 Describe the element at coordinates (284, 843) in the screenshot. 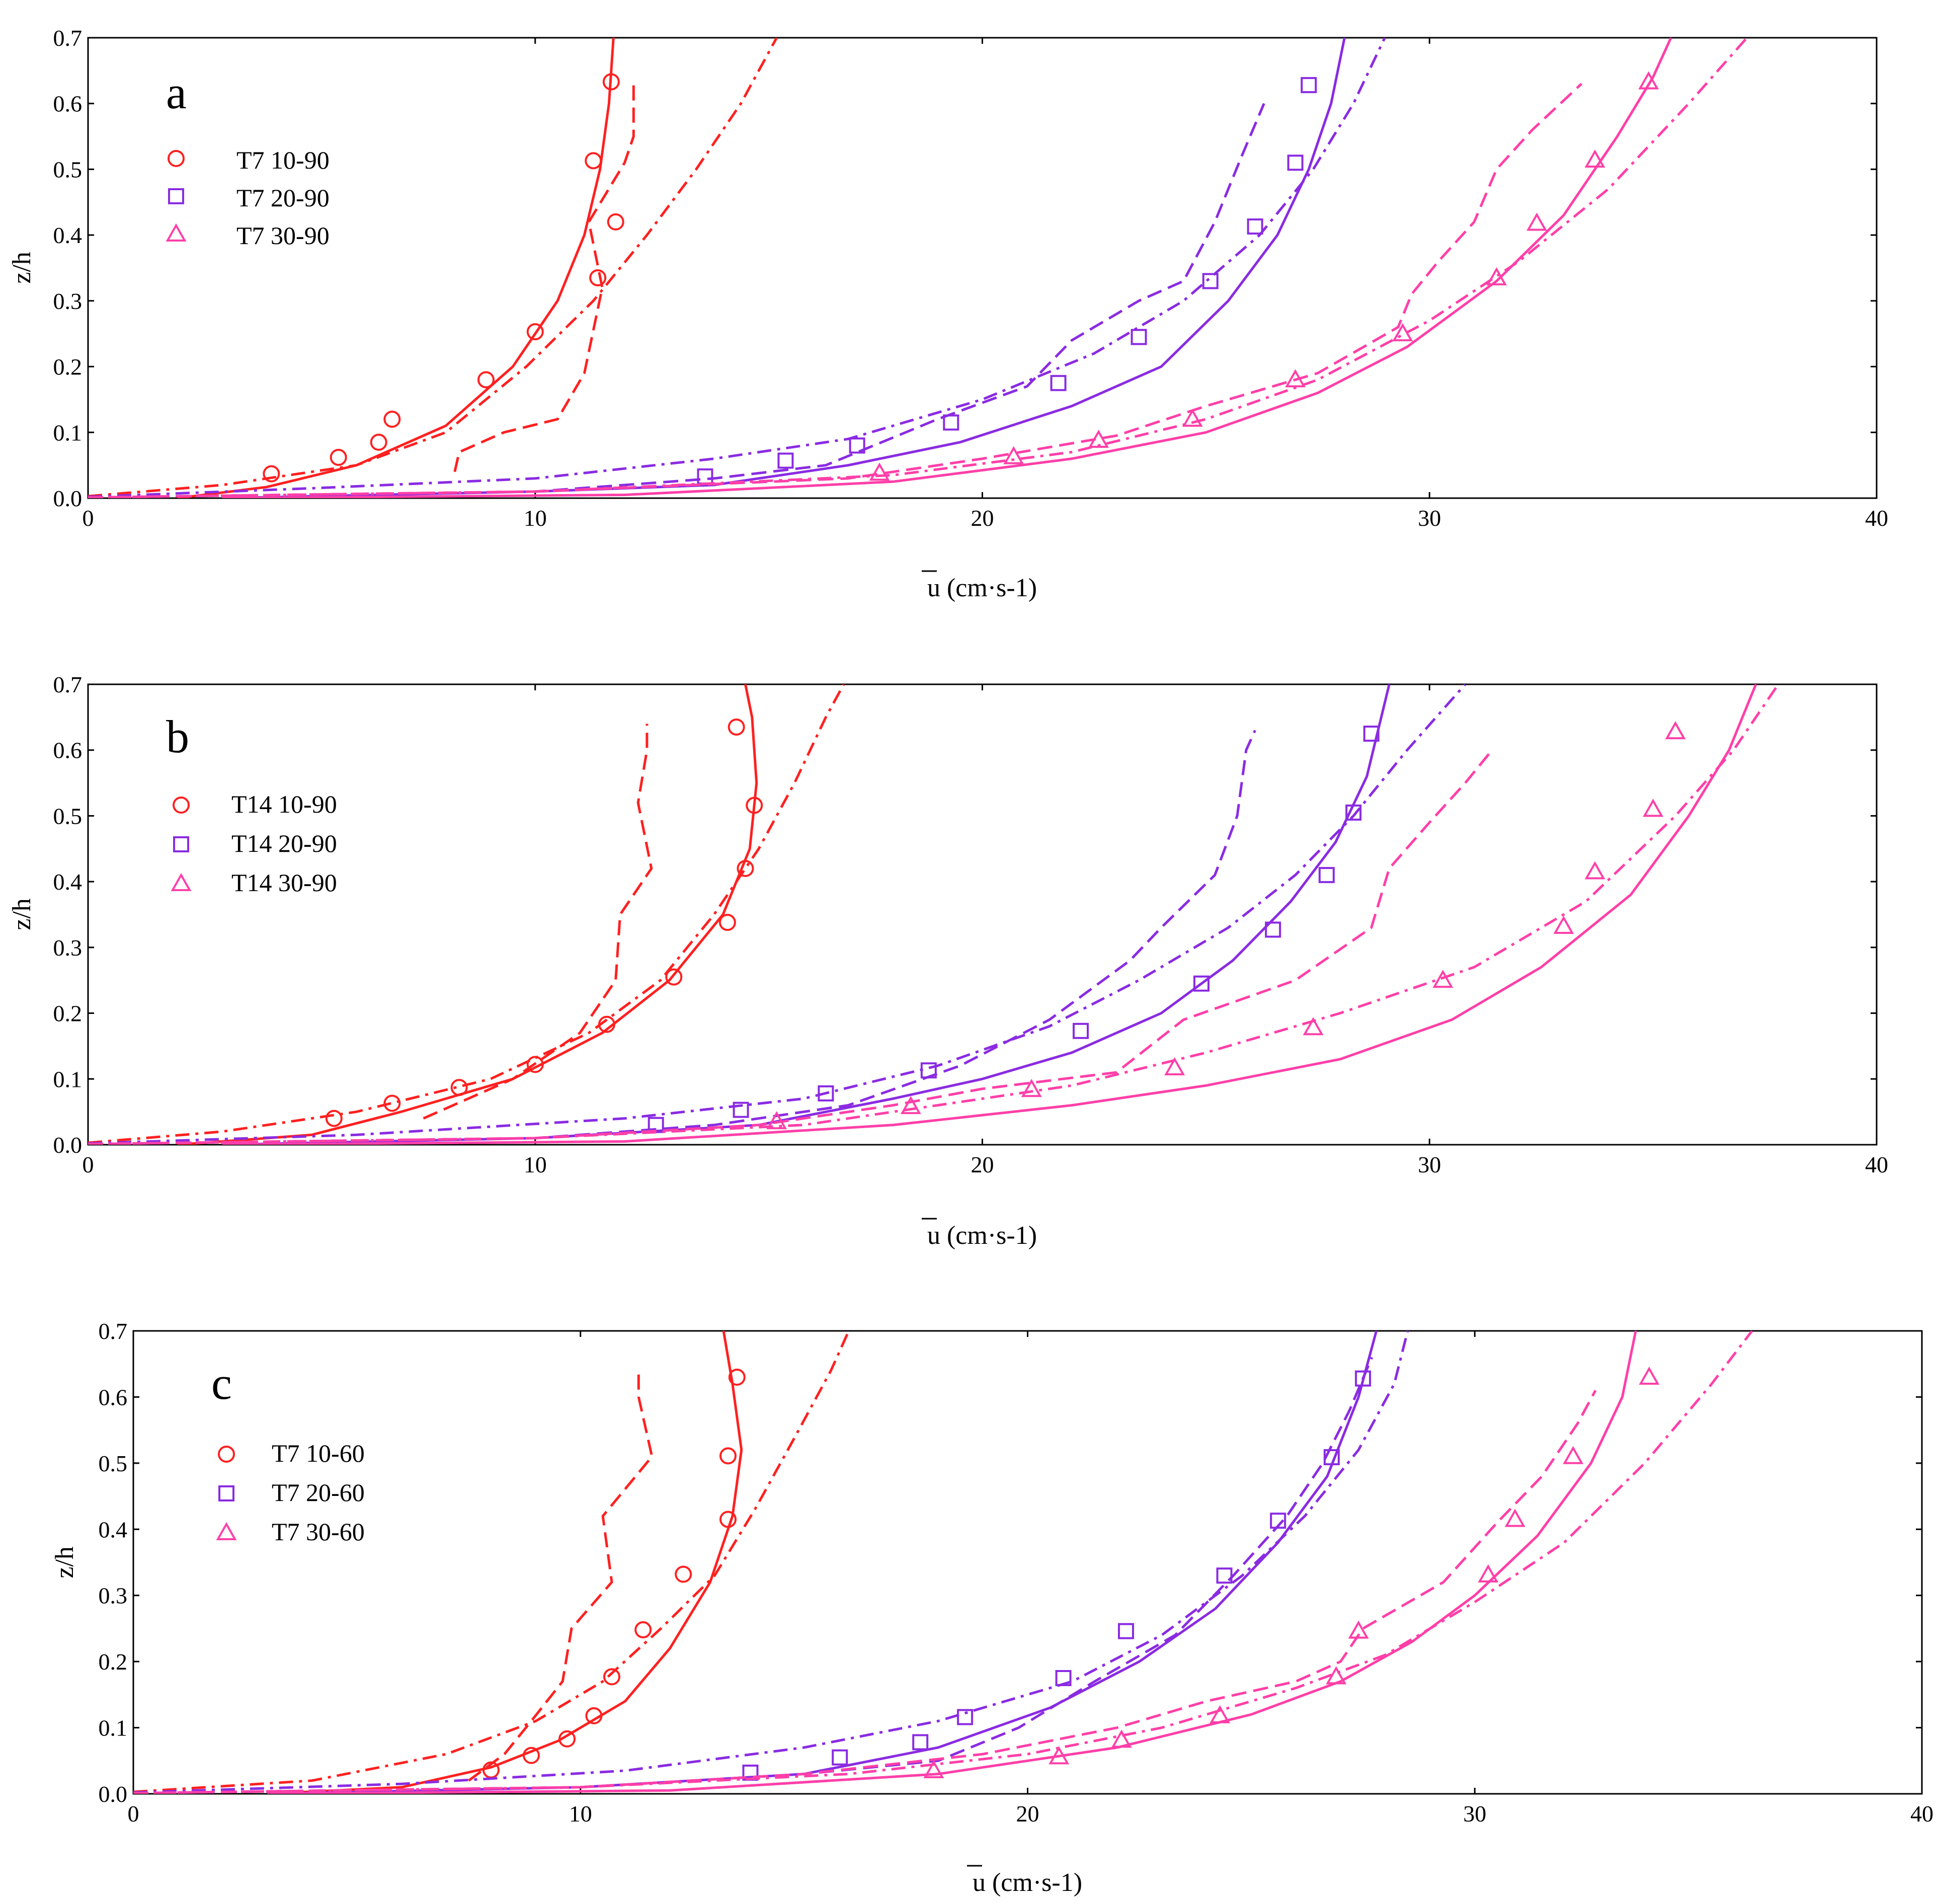

I see `legend-text-2: T14 20-90` at that location.